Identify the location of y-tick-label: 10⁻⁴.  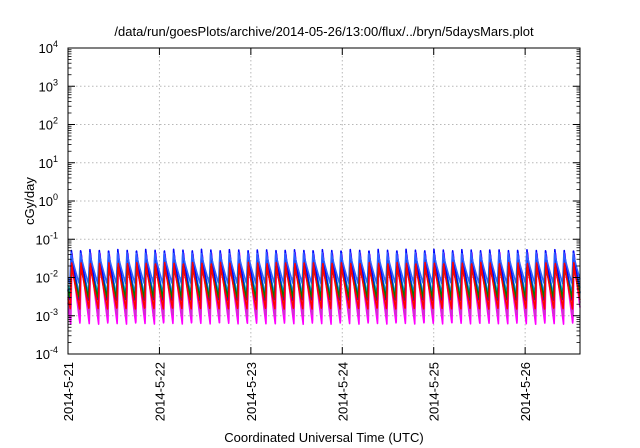
(47, 353).